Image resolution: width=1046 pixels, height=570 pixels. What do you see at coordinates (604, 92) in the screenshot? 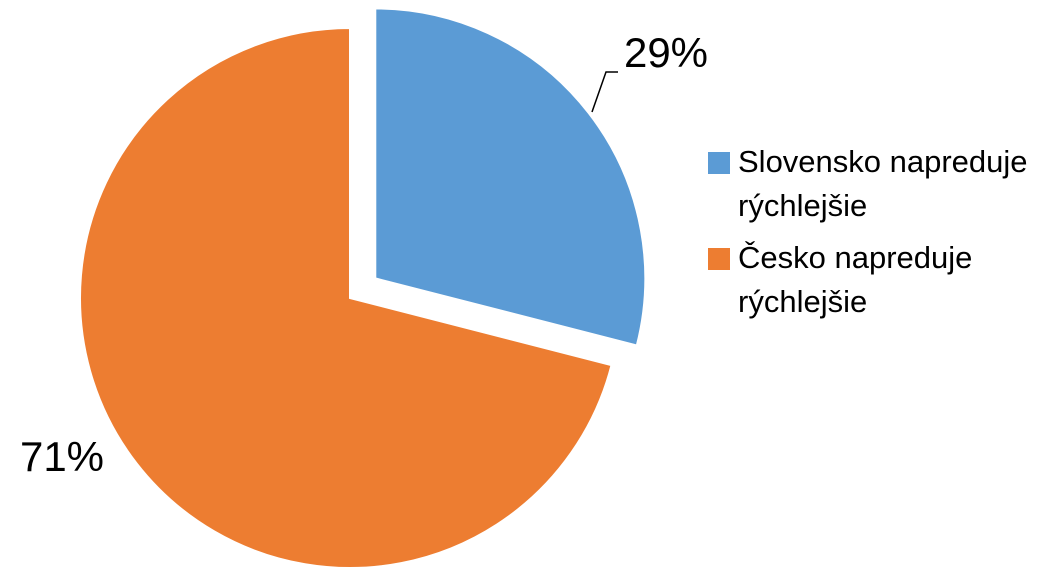
I see `leader-line` at bounding box center [604, 92].